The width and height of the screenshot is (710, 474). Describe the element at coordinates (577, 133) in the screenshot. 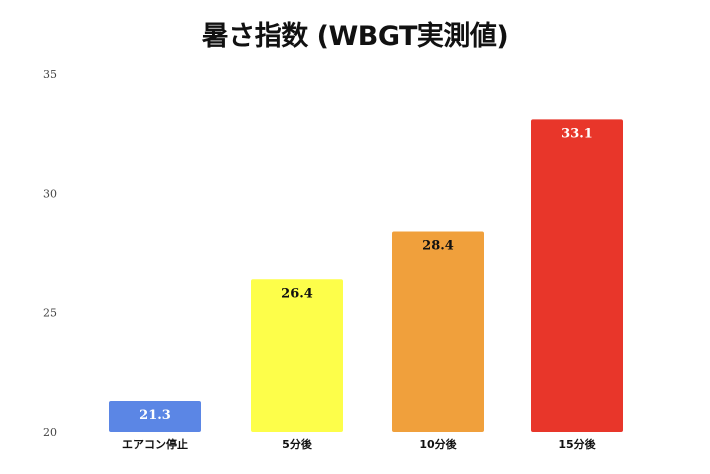

I see `data-label: 33.1` at that location.